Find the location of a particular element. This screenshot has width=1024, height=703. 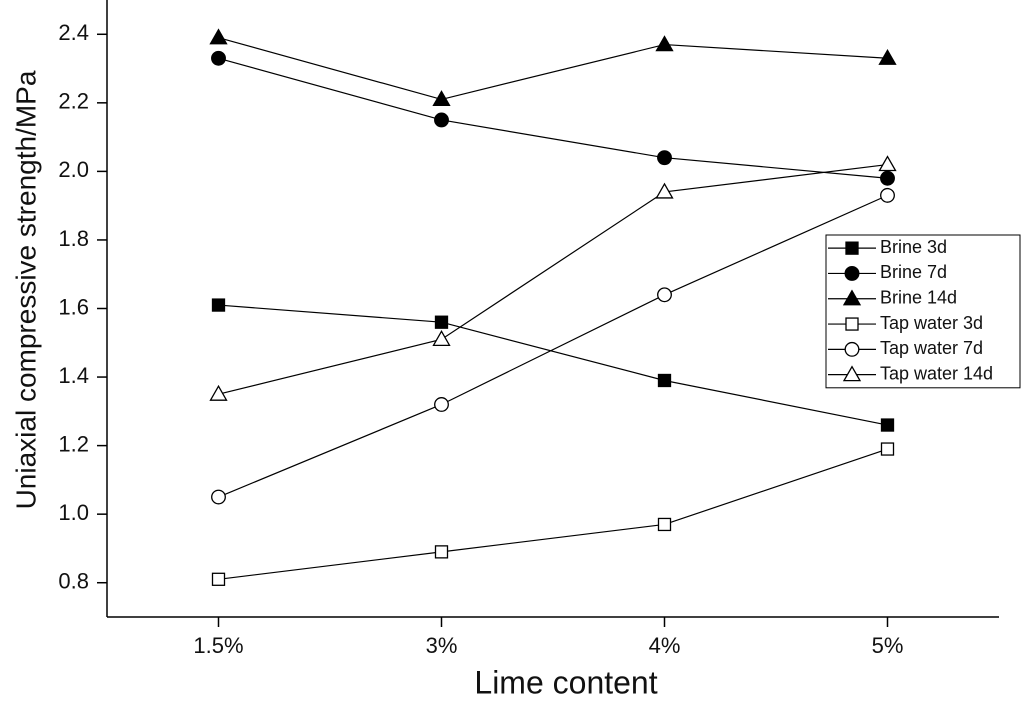

legend-label: Tap water 7d is located at coordinates (931, 348).